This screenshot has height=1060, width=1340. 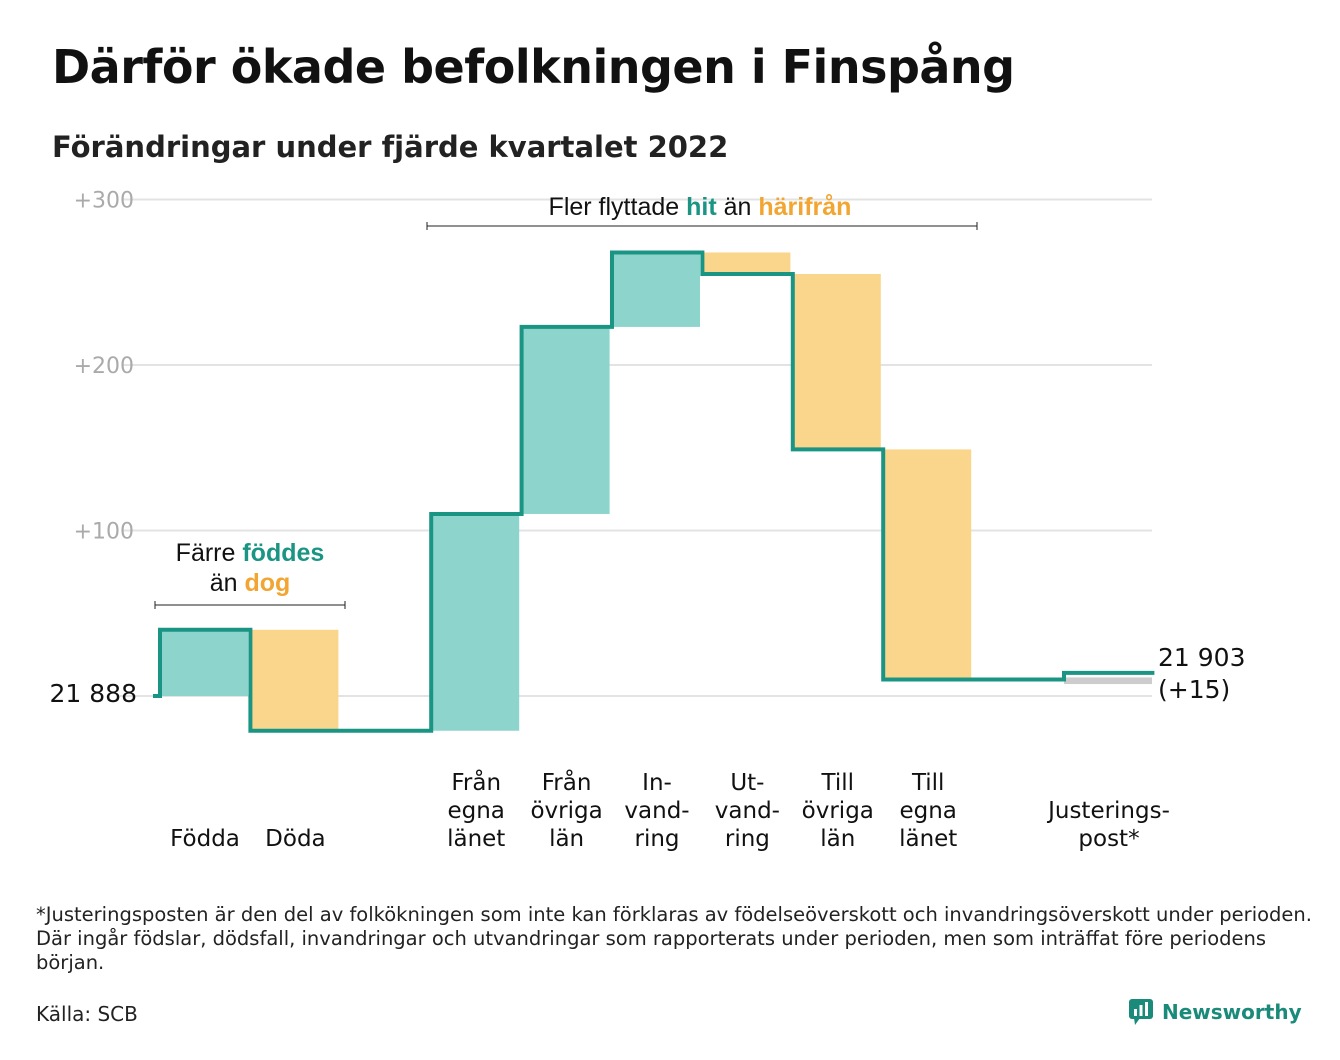 What do you see at coordinates (657, 783) in the screenshot?
I see `category-label: In-` at bounding box center [657, 783].